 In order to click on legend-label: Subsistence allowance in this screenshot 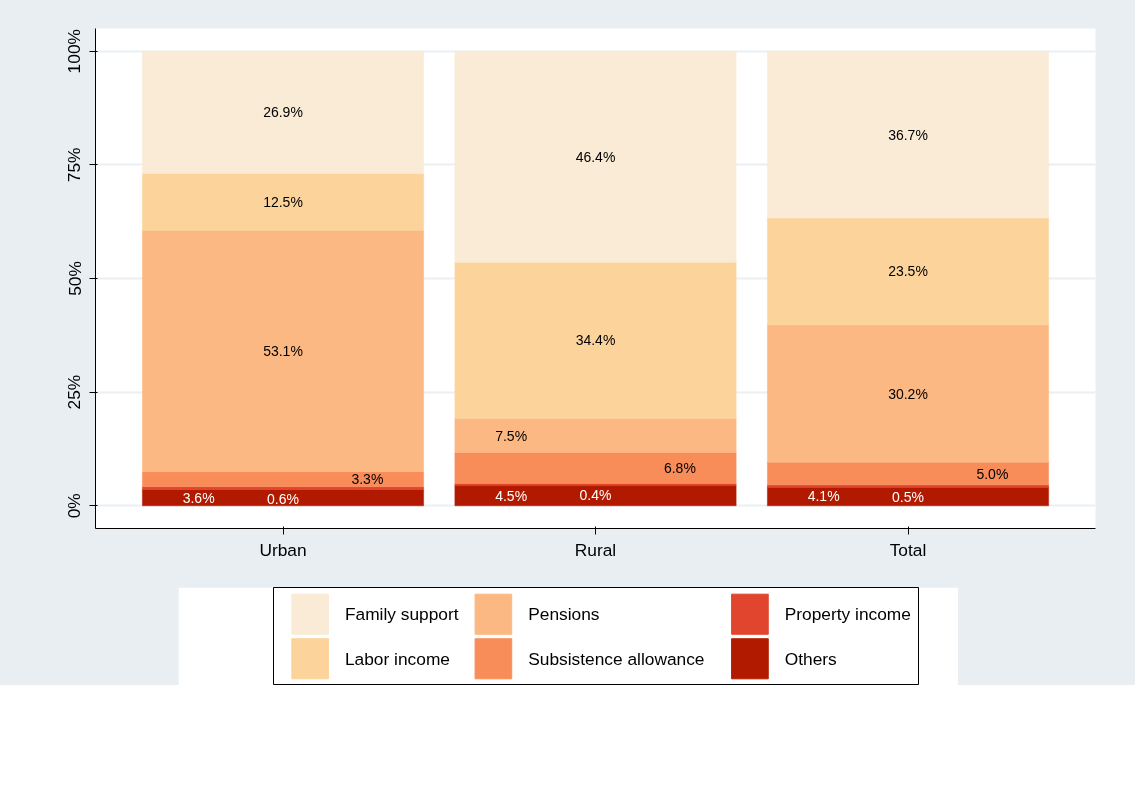, I will do `click(615, 658)`.